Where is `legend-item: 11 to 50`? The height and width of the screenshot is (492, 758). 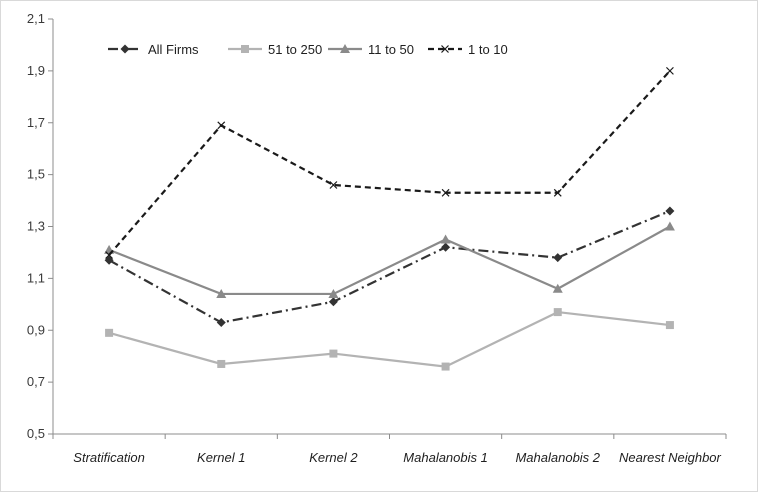 legend-item: 11 to 50 is located at coordinates (371, 49).